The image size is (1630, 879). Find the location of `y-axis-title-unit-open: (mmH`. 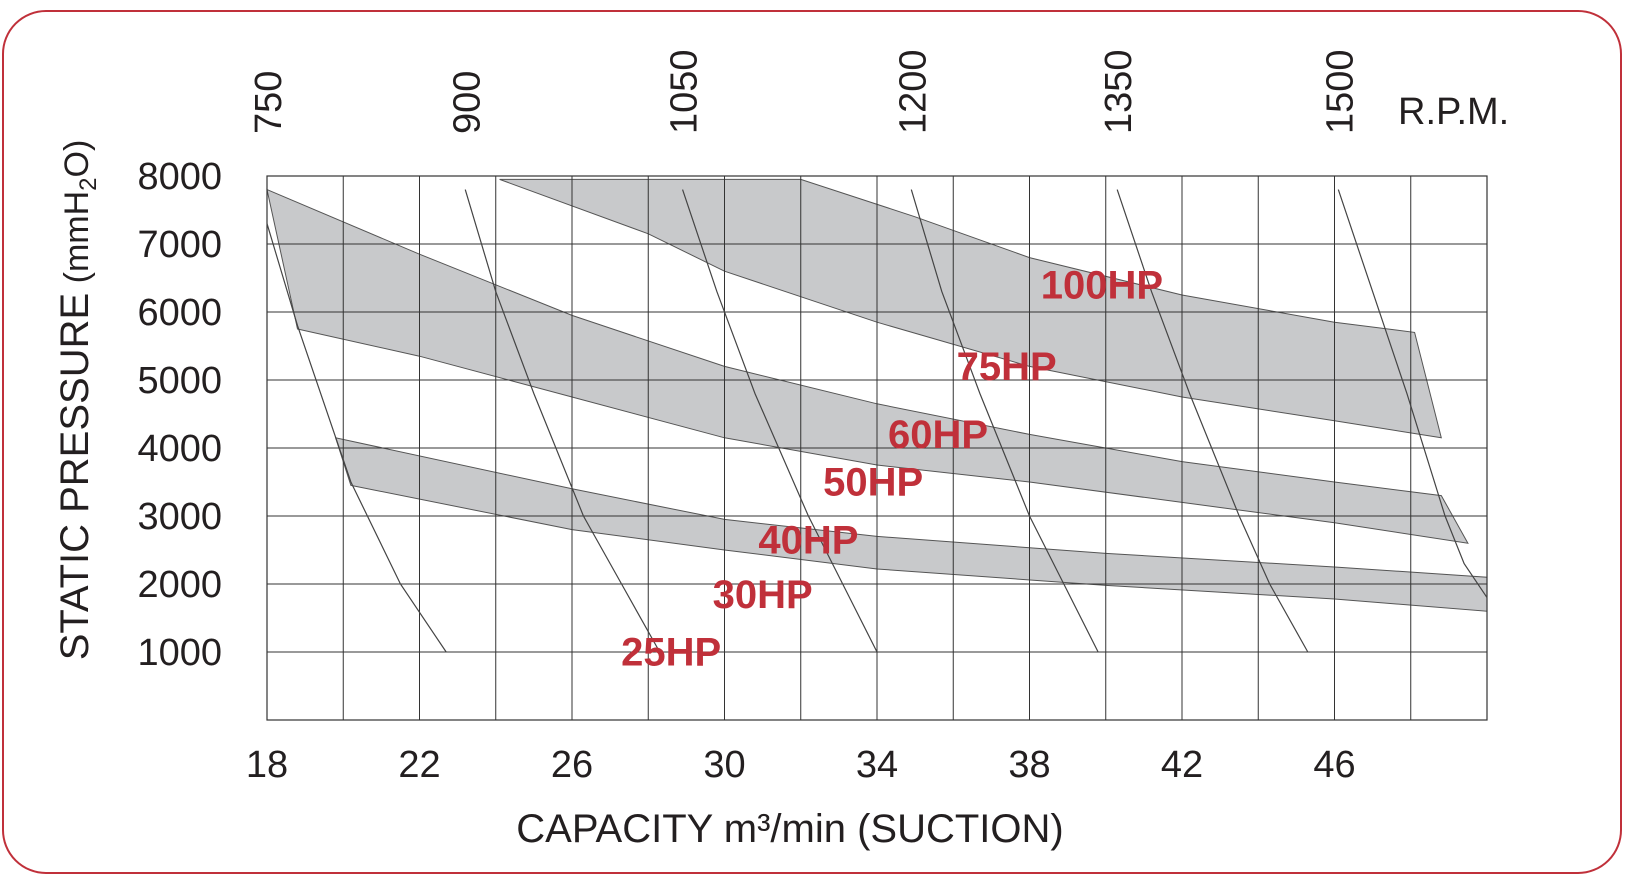

y-axis-title-unit-open: (mmH is located at coordinates (77, 242).